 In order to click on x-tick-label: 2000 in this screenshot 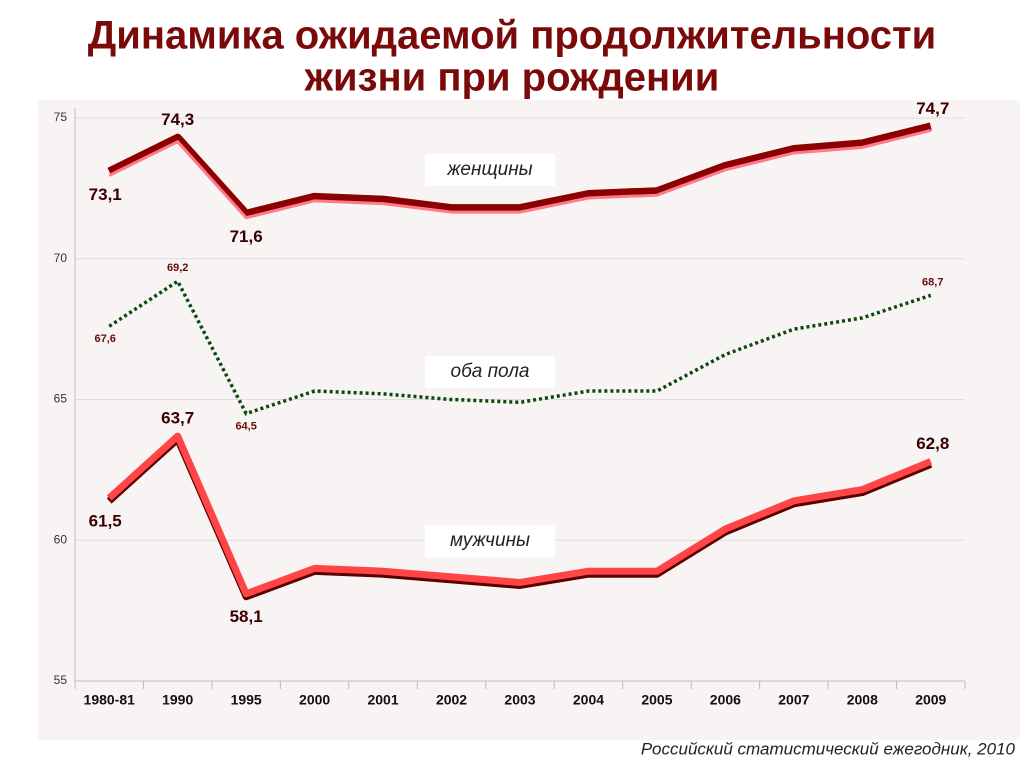, I will do `click(314, 700)`.